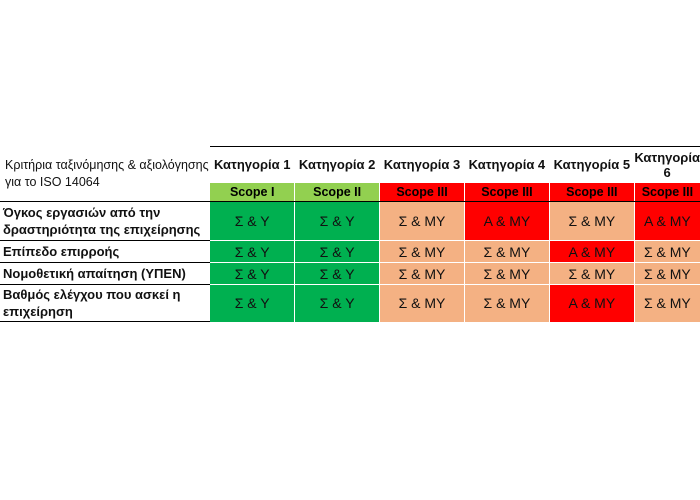 This screenshot has height=500, width=700. Describe the element at coordinates (105, 303) in the screenshot. I see `criterion-label: Βαθμός ελέγχου που ασκεί η επιχείρηση` at that location.